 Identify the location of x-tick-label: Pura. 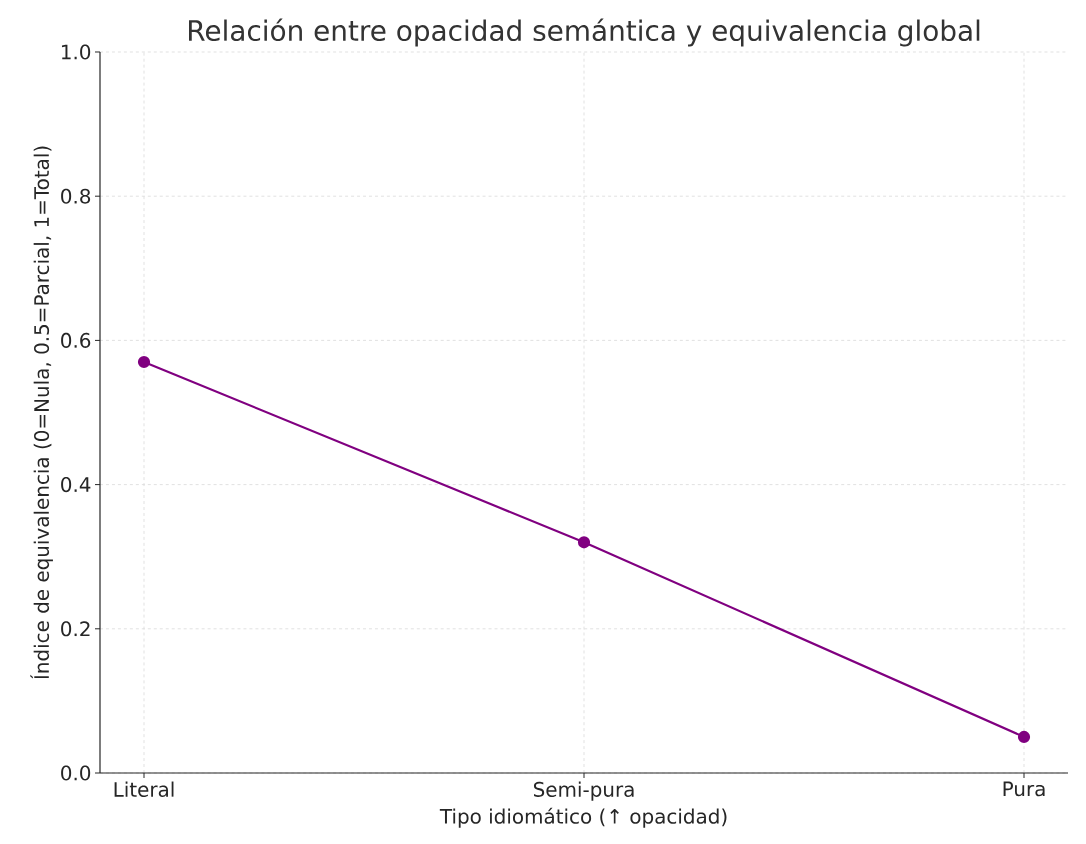
(1024, 789).